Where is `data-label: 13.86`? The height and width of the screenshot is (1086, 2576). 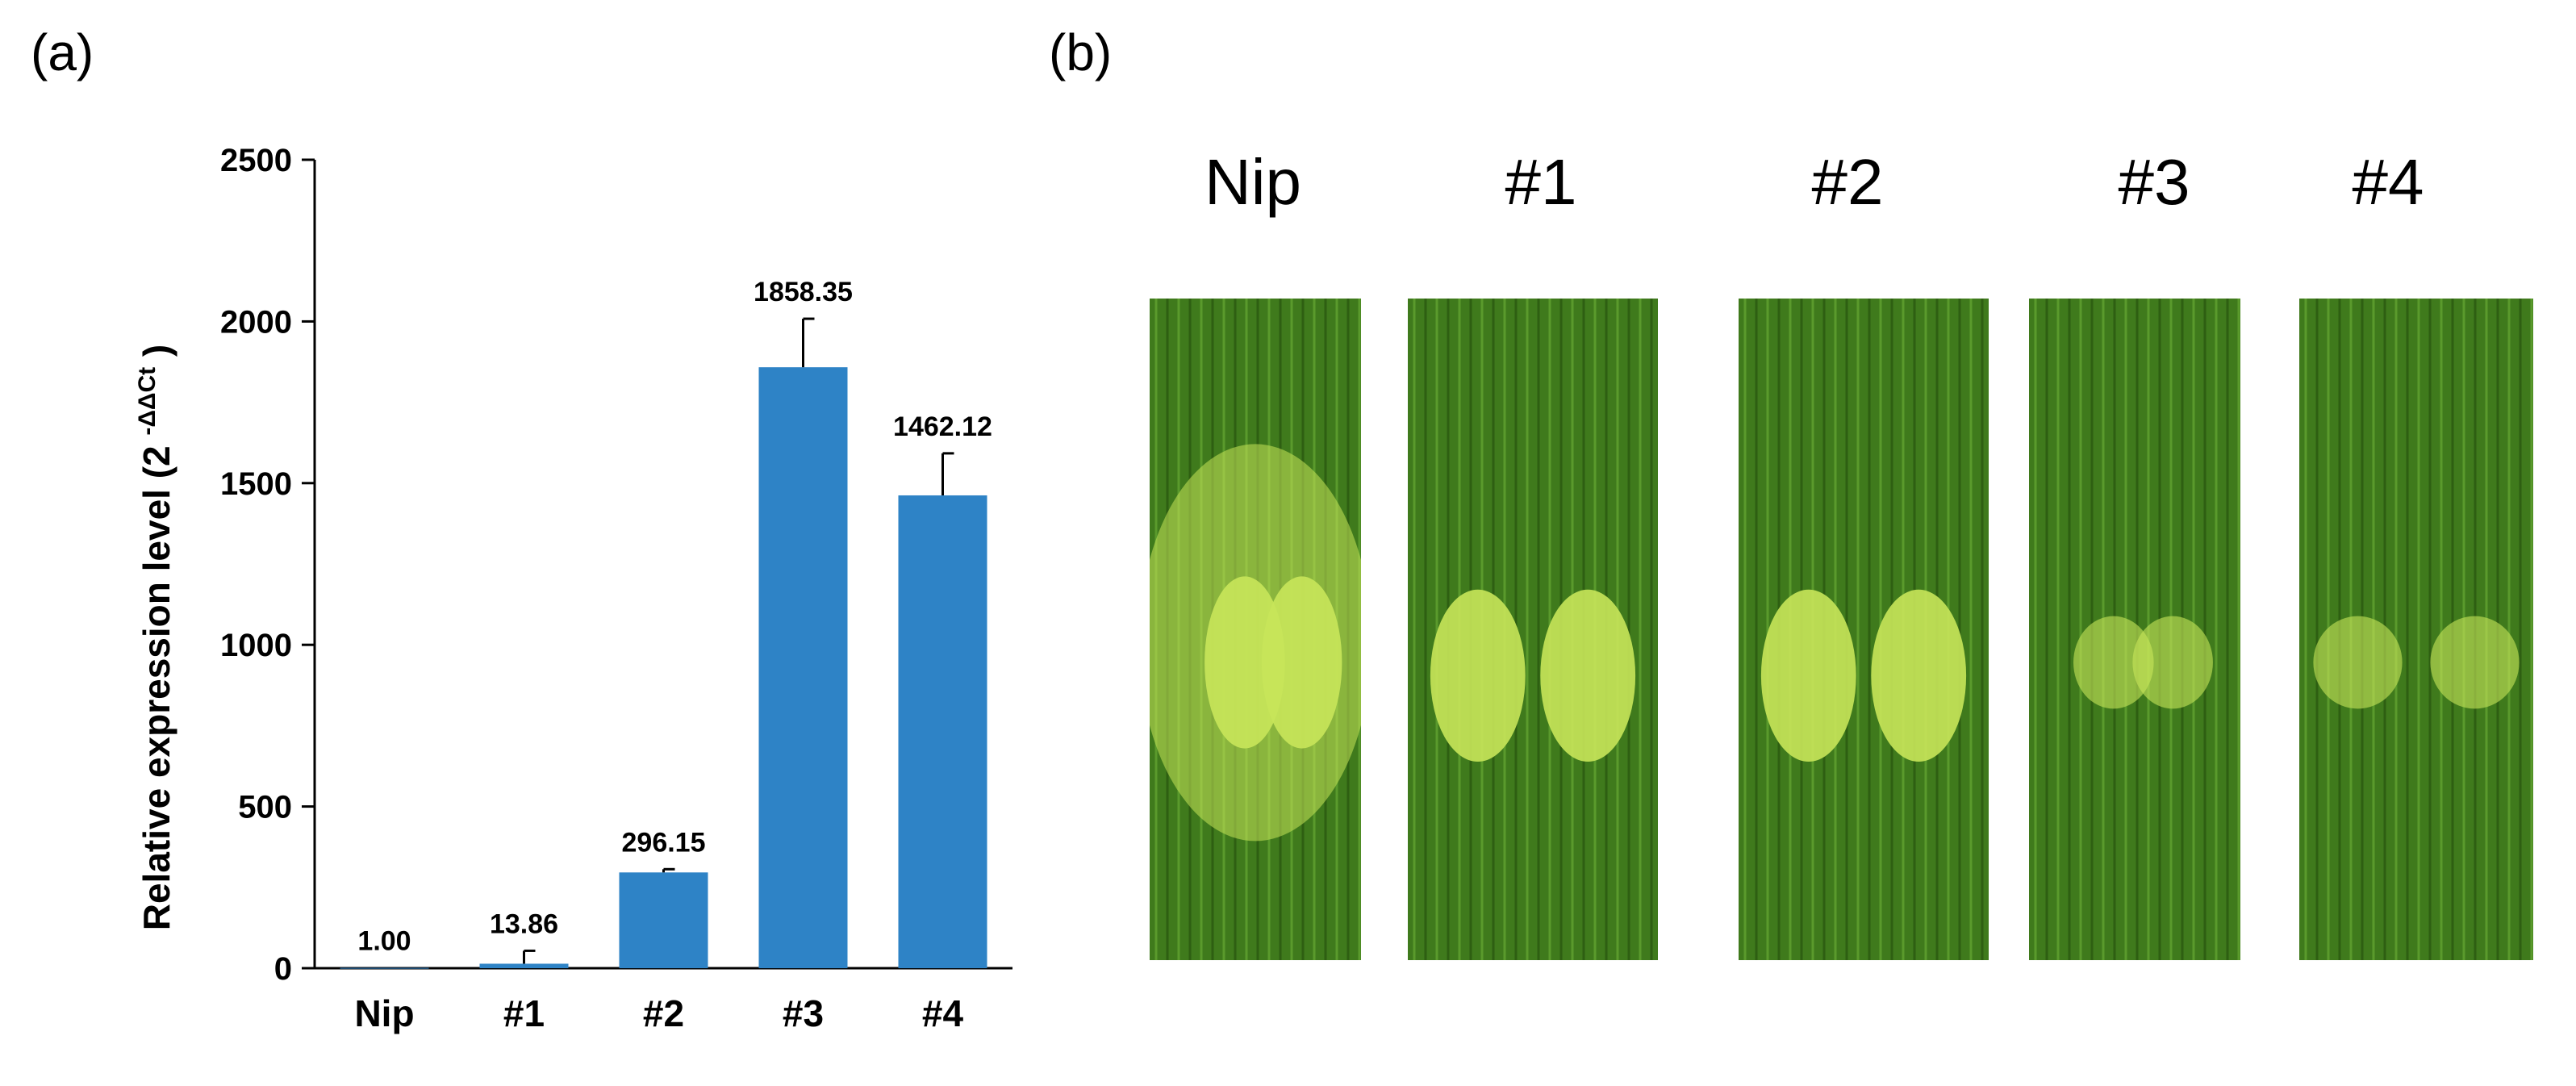
data-label: 13.86 is located at coordinates (524, 923).